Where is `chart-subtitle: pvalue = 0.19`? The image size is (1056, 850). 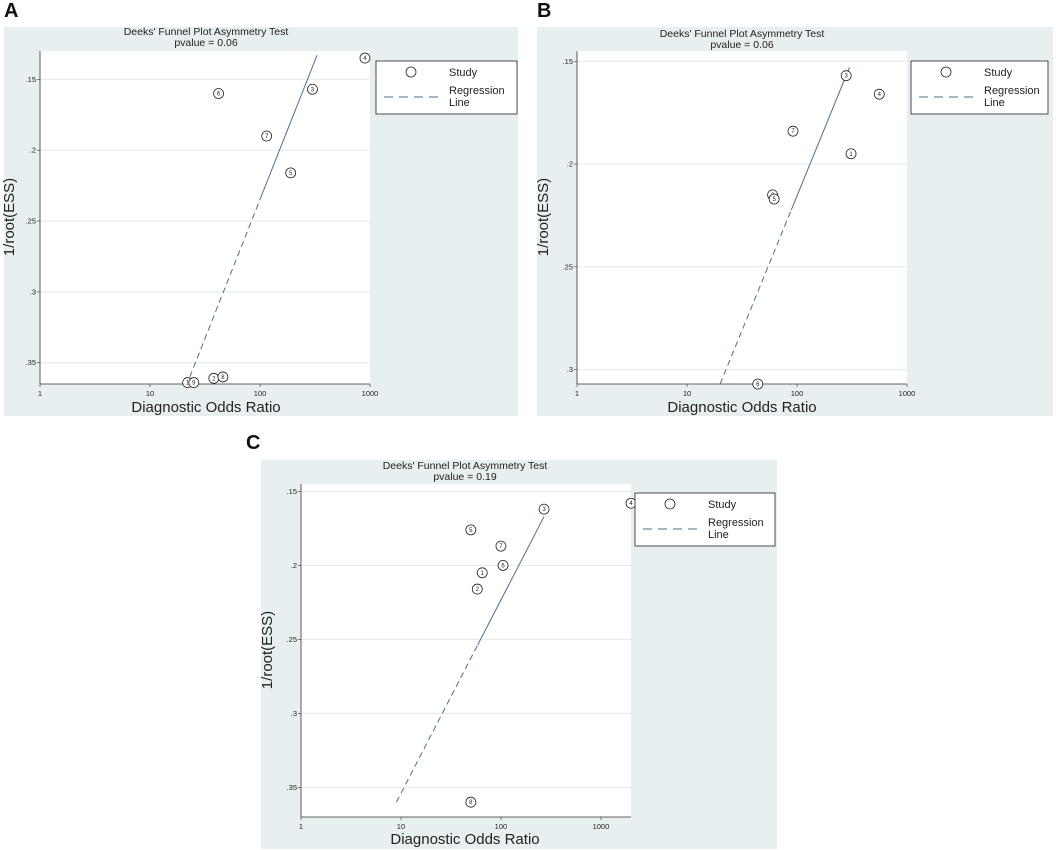
chart-subtitle: pvalue = 0.19 is located at coordinates (465, 477).